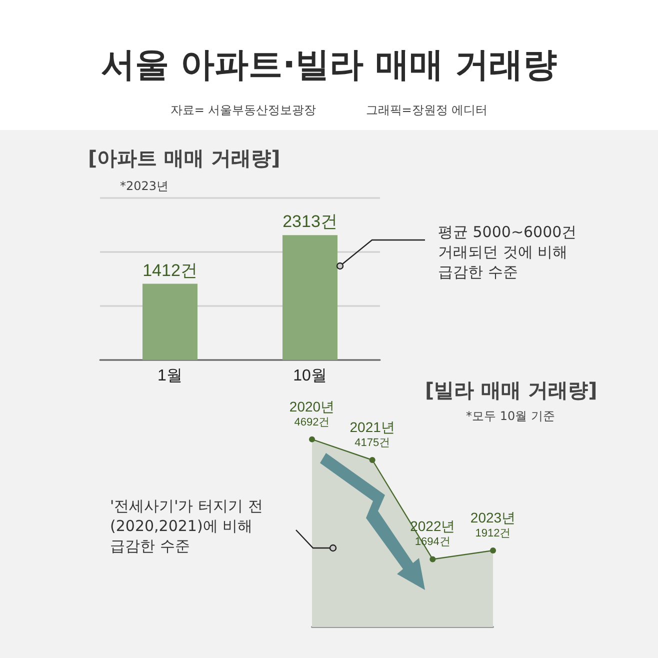 This screenshot has height=658, width=658. What do you see at coordinates (312, 406) in the screenshot?
I see `x-tick-label: 2020년` at bounding box center [312, 406].